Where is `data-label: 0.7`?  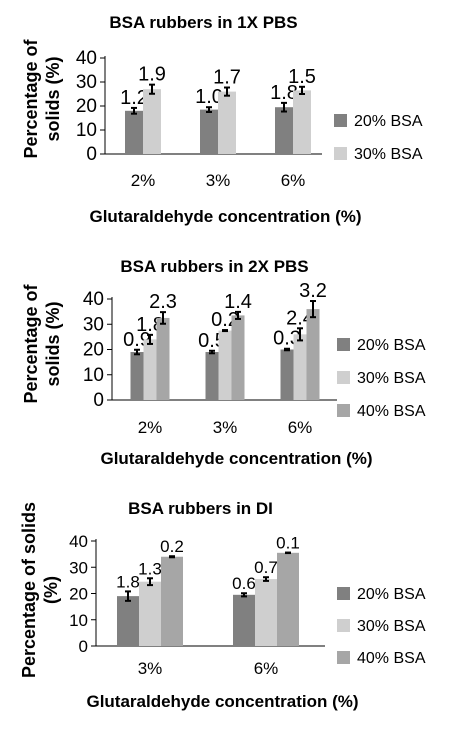 data-label: 0.7 is located at coordinates (266, 567).